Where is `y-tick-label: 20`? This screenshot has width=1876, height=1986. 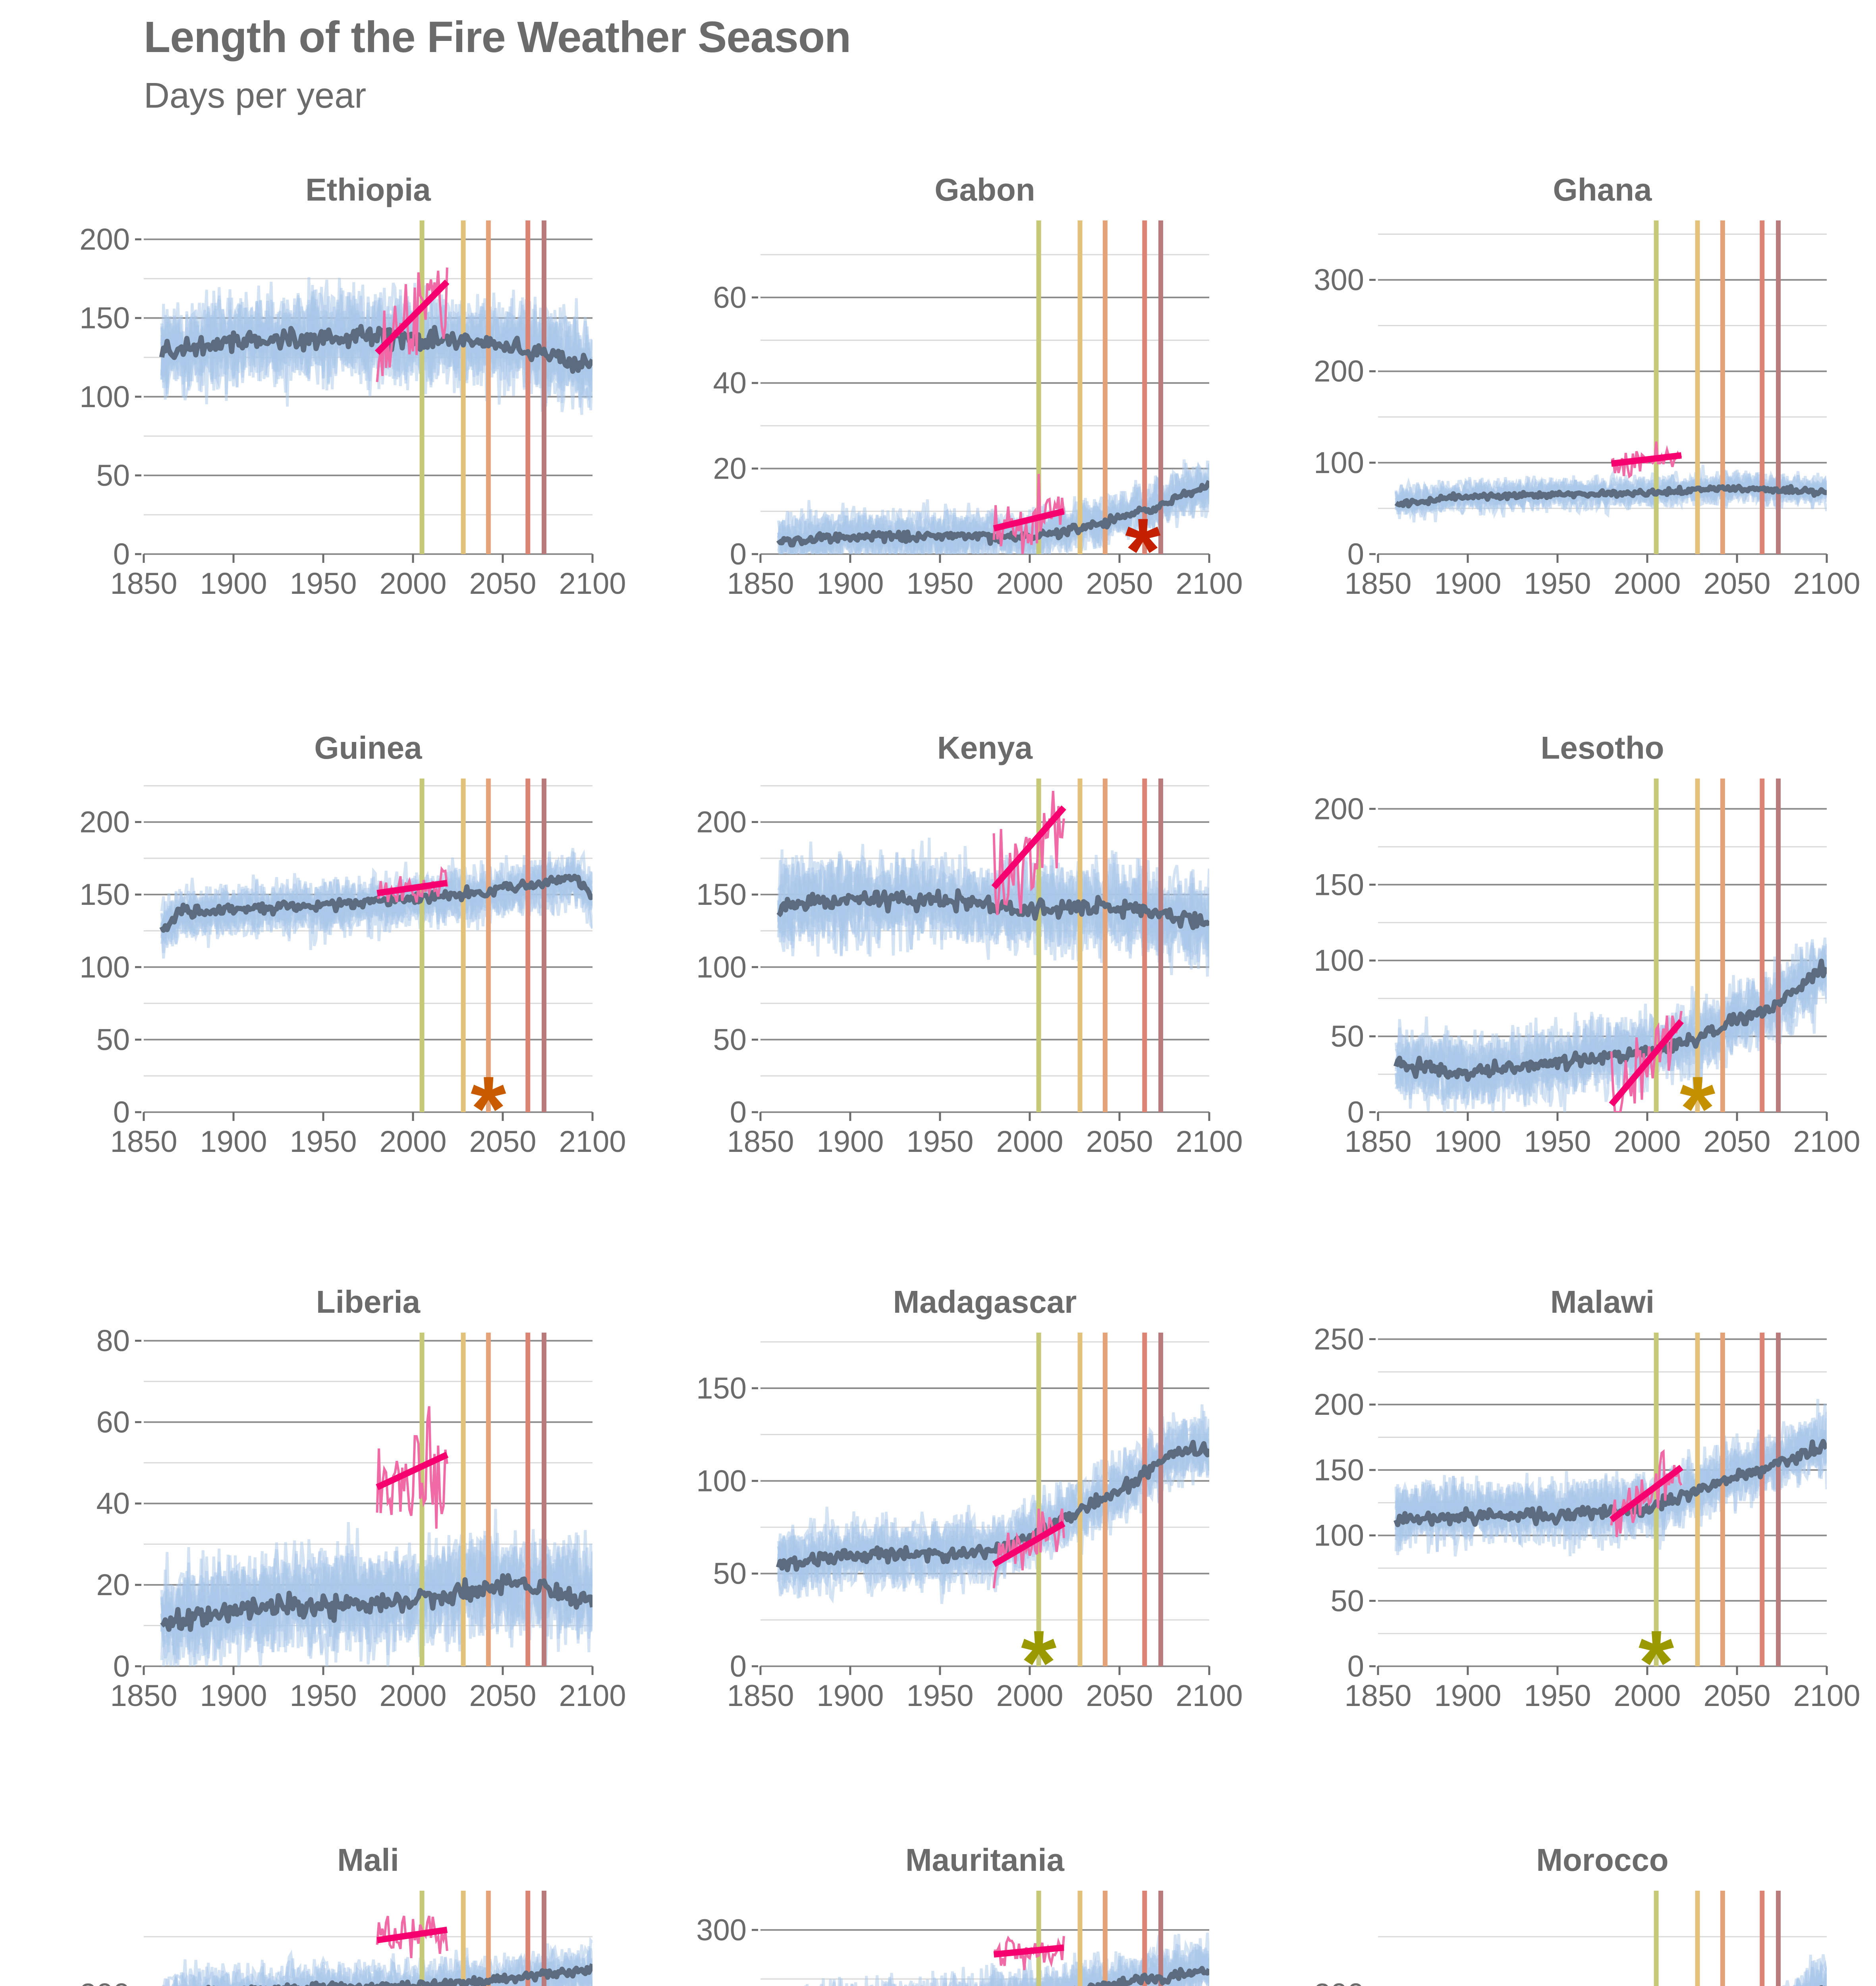 y-tick-label: 20 is located at coordinates (113, 1585).